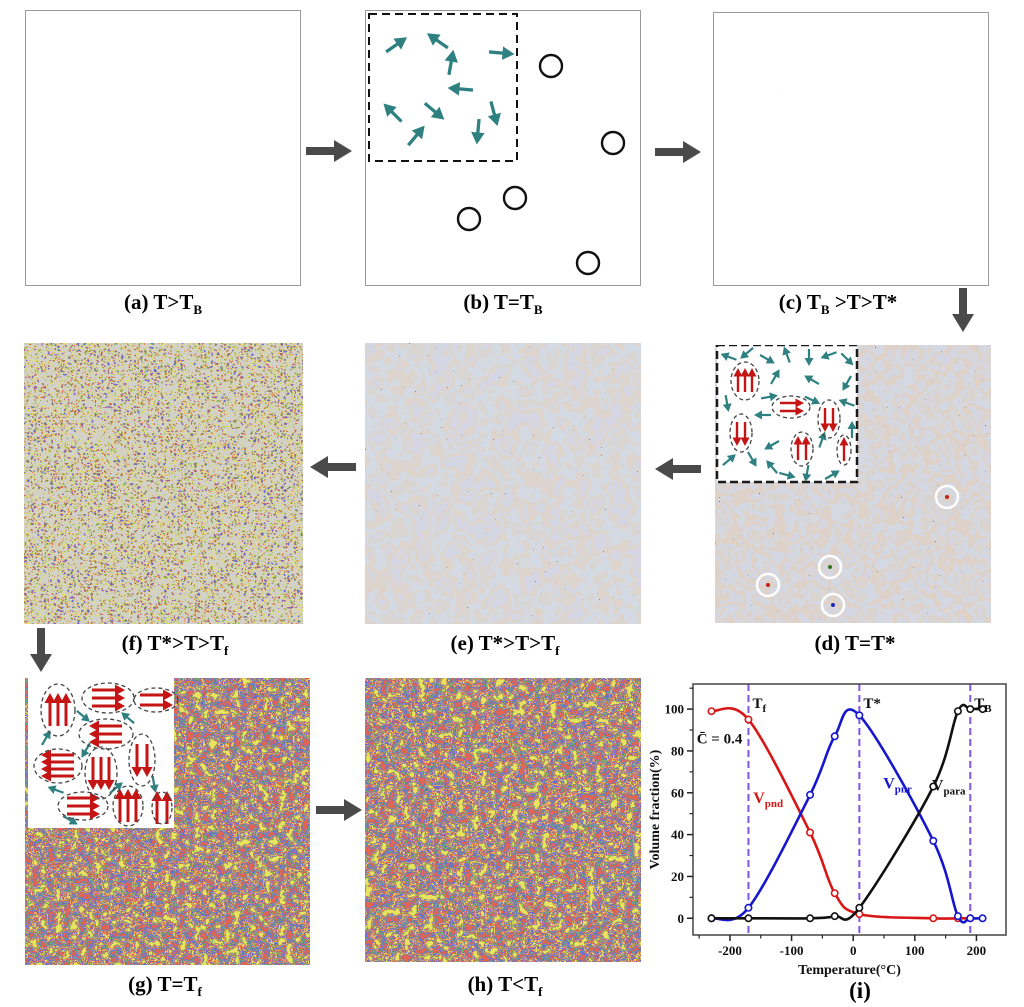 This screenshot has height=1007, width=1024. I want to click on series-label-V_para: Vpara, so click(949, 788).